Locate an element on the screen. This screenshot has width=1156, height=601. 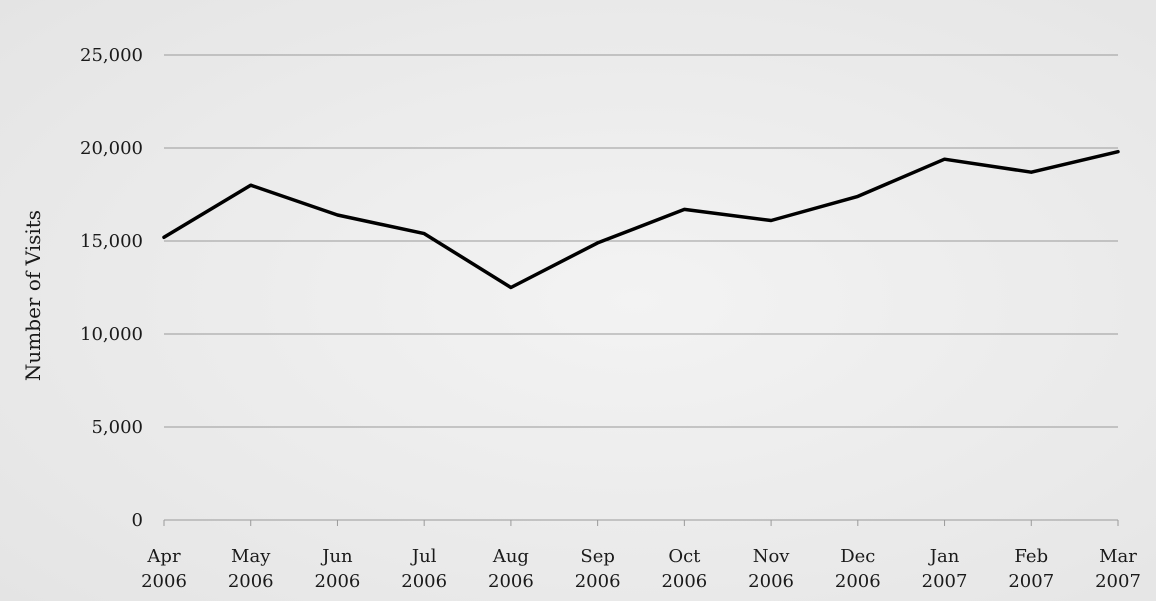
x-tick-label: Aug 2006 is located at coordinates (511, 569).